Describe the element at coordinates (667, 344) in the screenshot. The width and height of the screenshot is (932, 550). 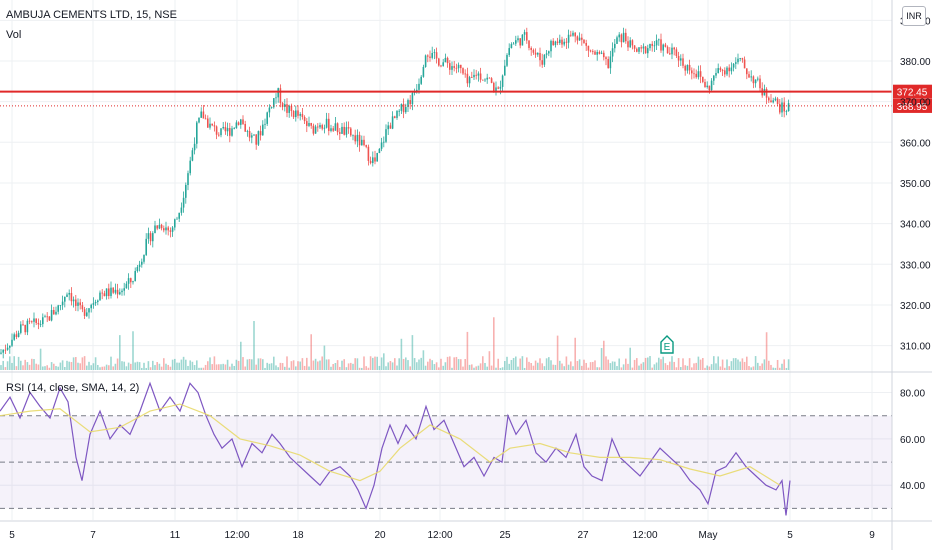
I see `earnings-marker` at that location.